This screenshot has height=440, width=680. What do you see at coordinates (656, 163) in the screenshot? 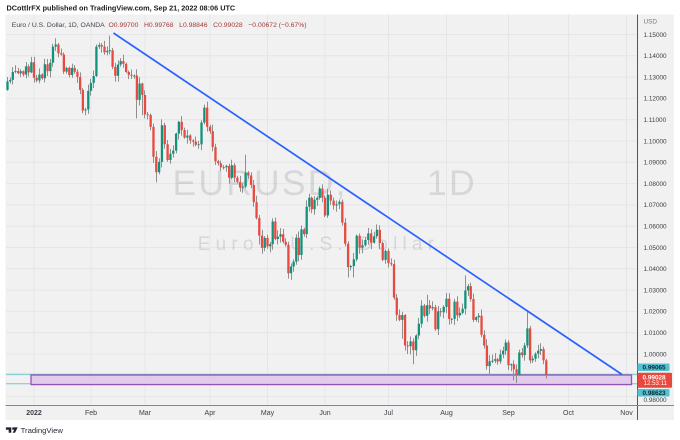
I see `svg-text: 1.09000` at bounding box center [656, 163].